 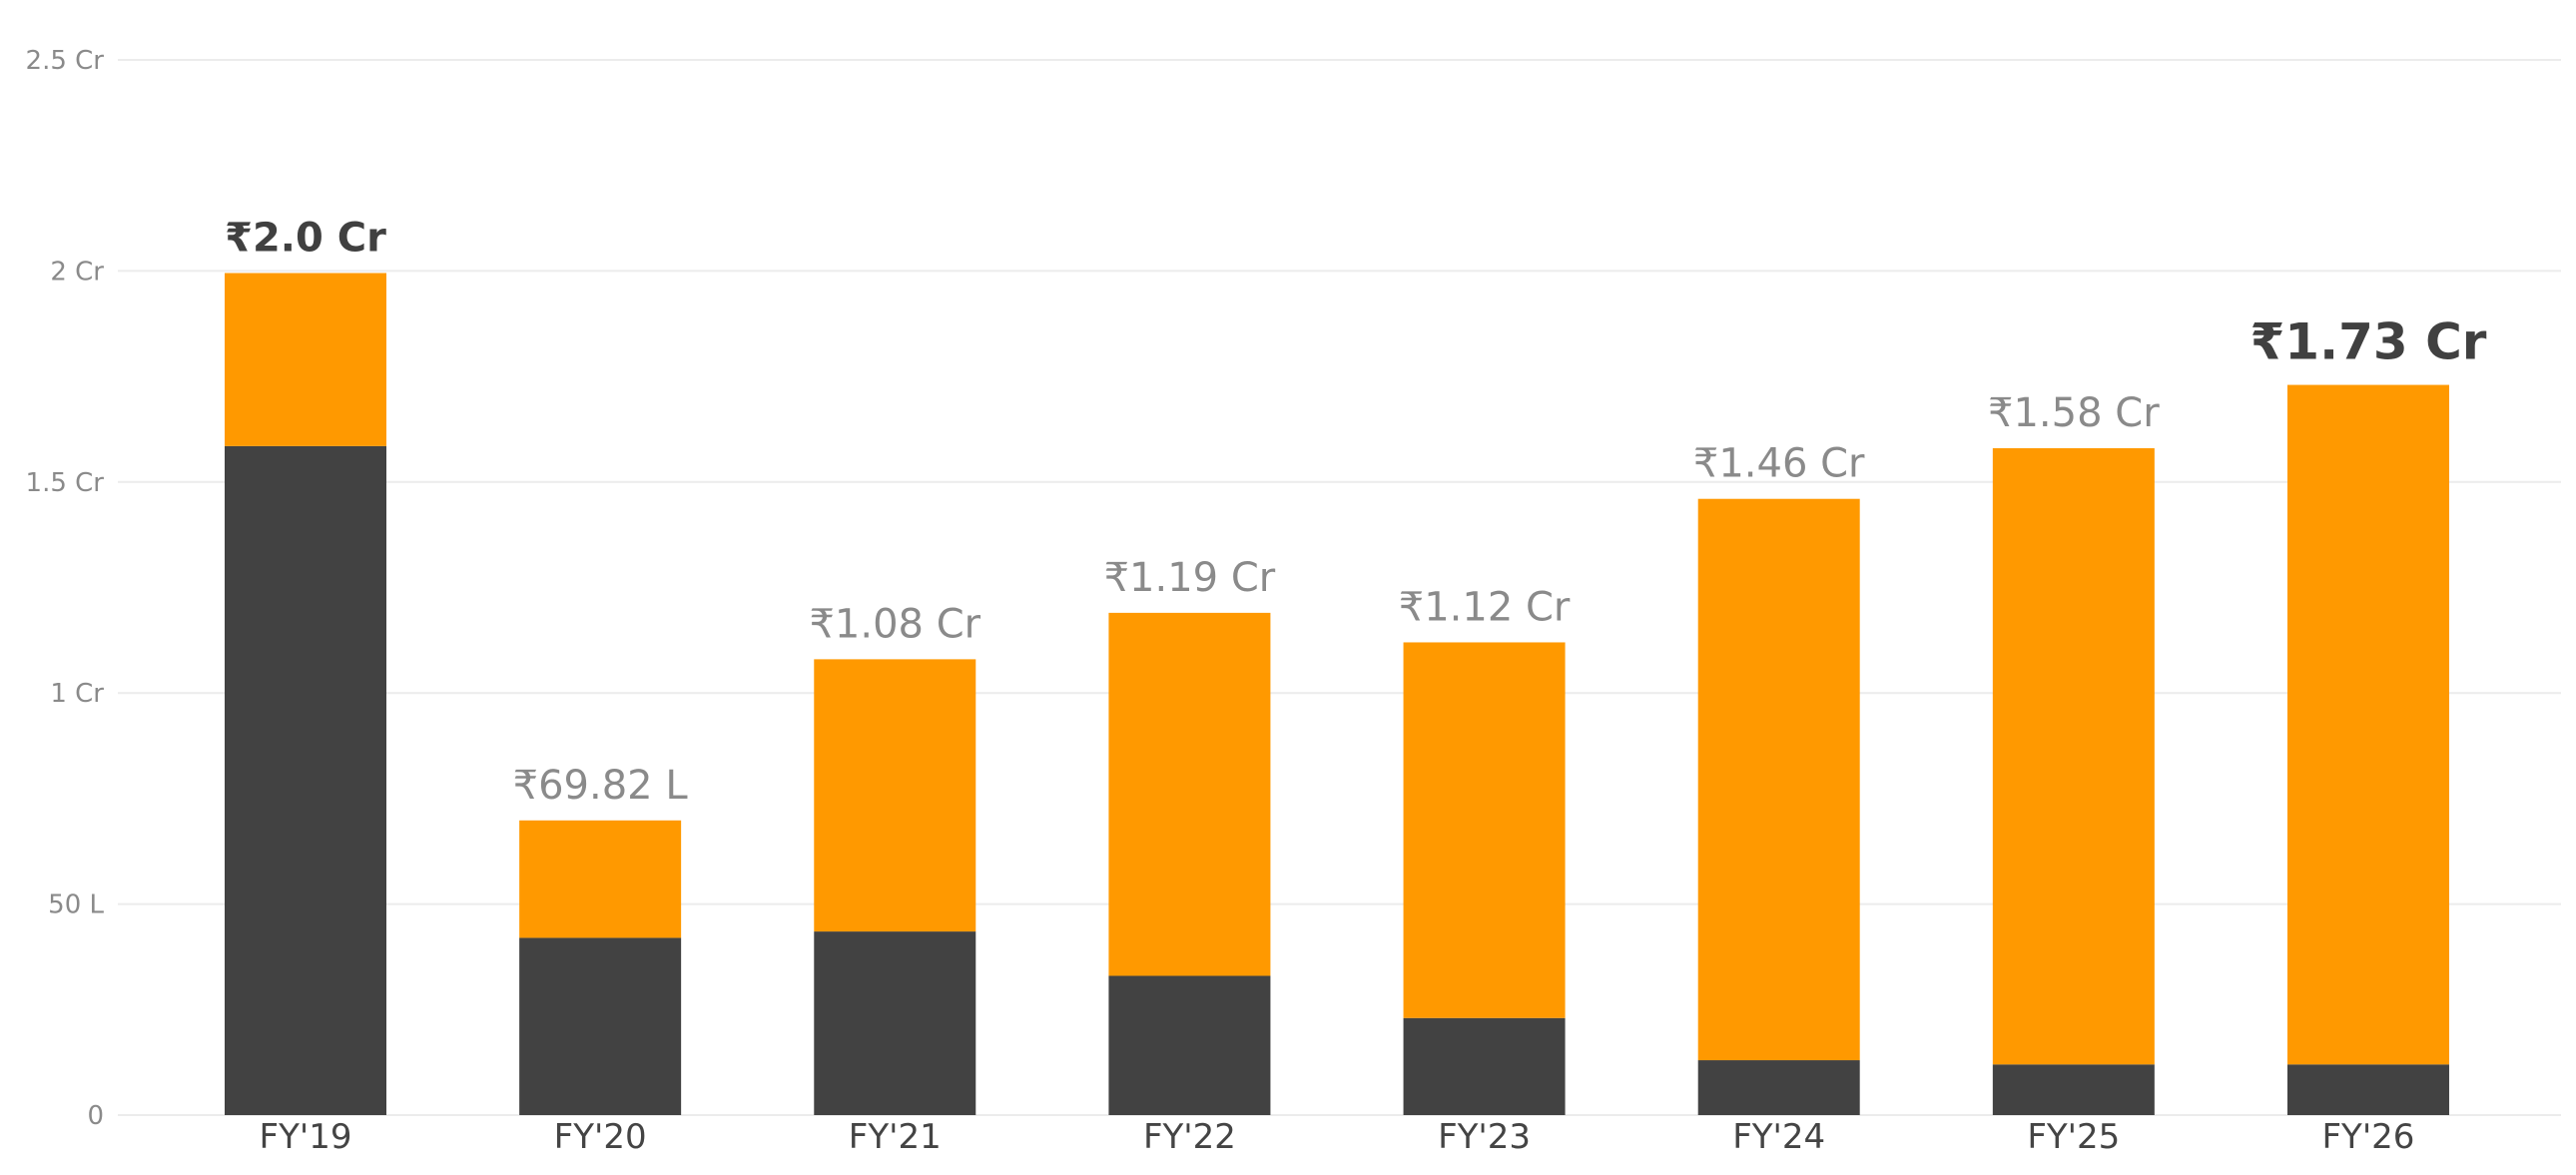 I want to click on bar-total-label: ₹1.12 Cr, so click(x=1485, y=607).